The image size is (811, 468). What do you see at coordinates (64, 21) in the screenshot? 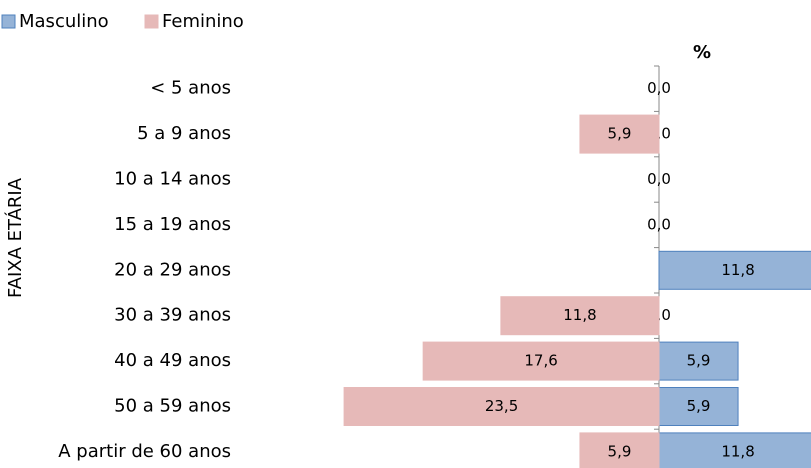
I see `legend-label: Masculino` at bounding box center [64, 21].